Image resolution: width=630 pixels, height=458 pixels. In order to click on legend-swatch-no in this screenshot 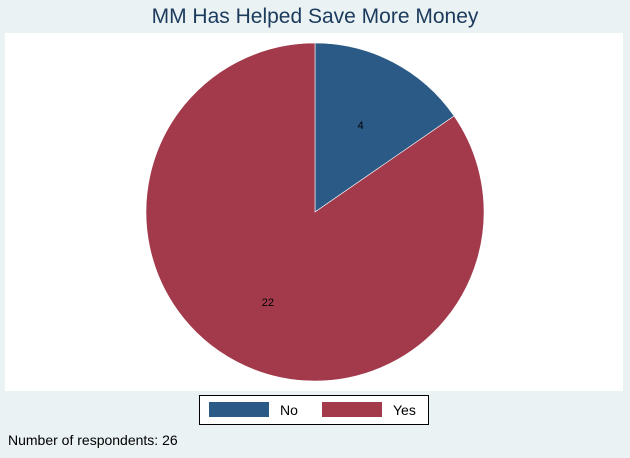, I will do `click(239, 409)`.